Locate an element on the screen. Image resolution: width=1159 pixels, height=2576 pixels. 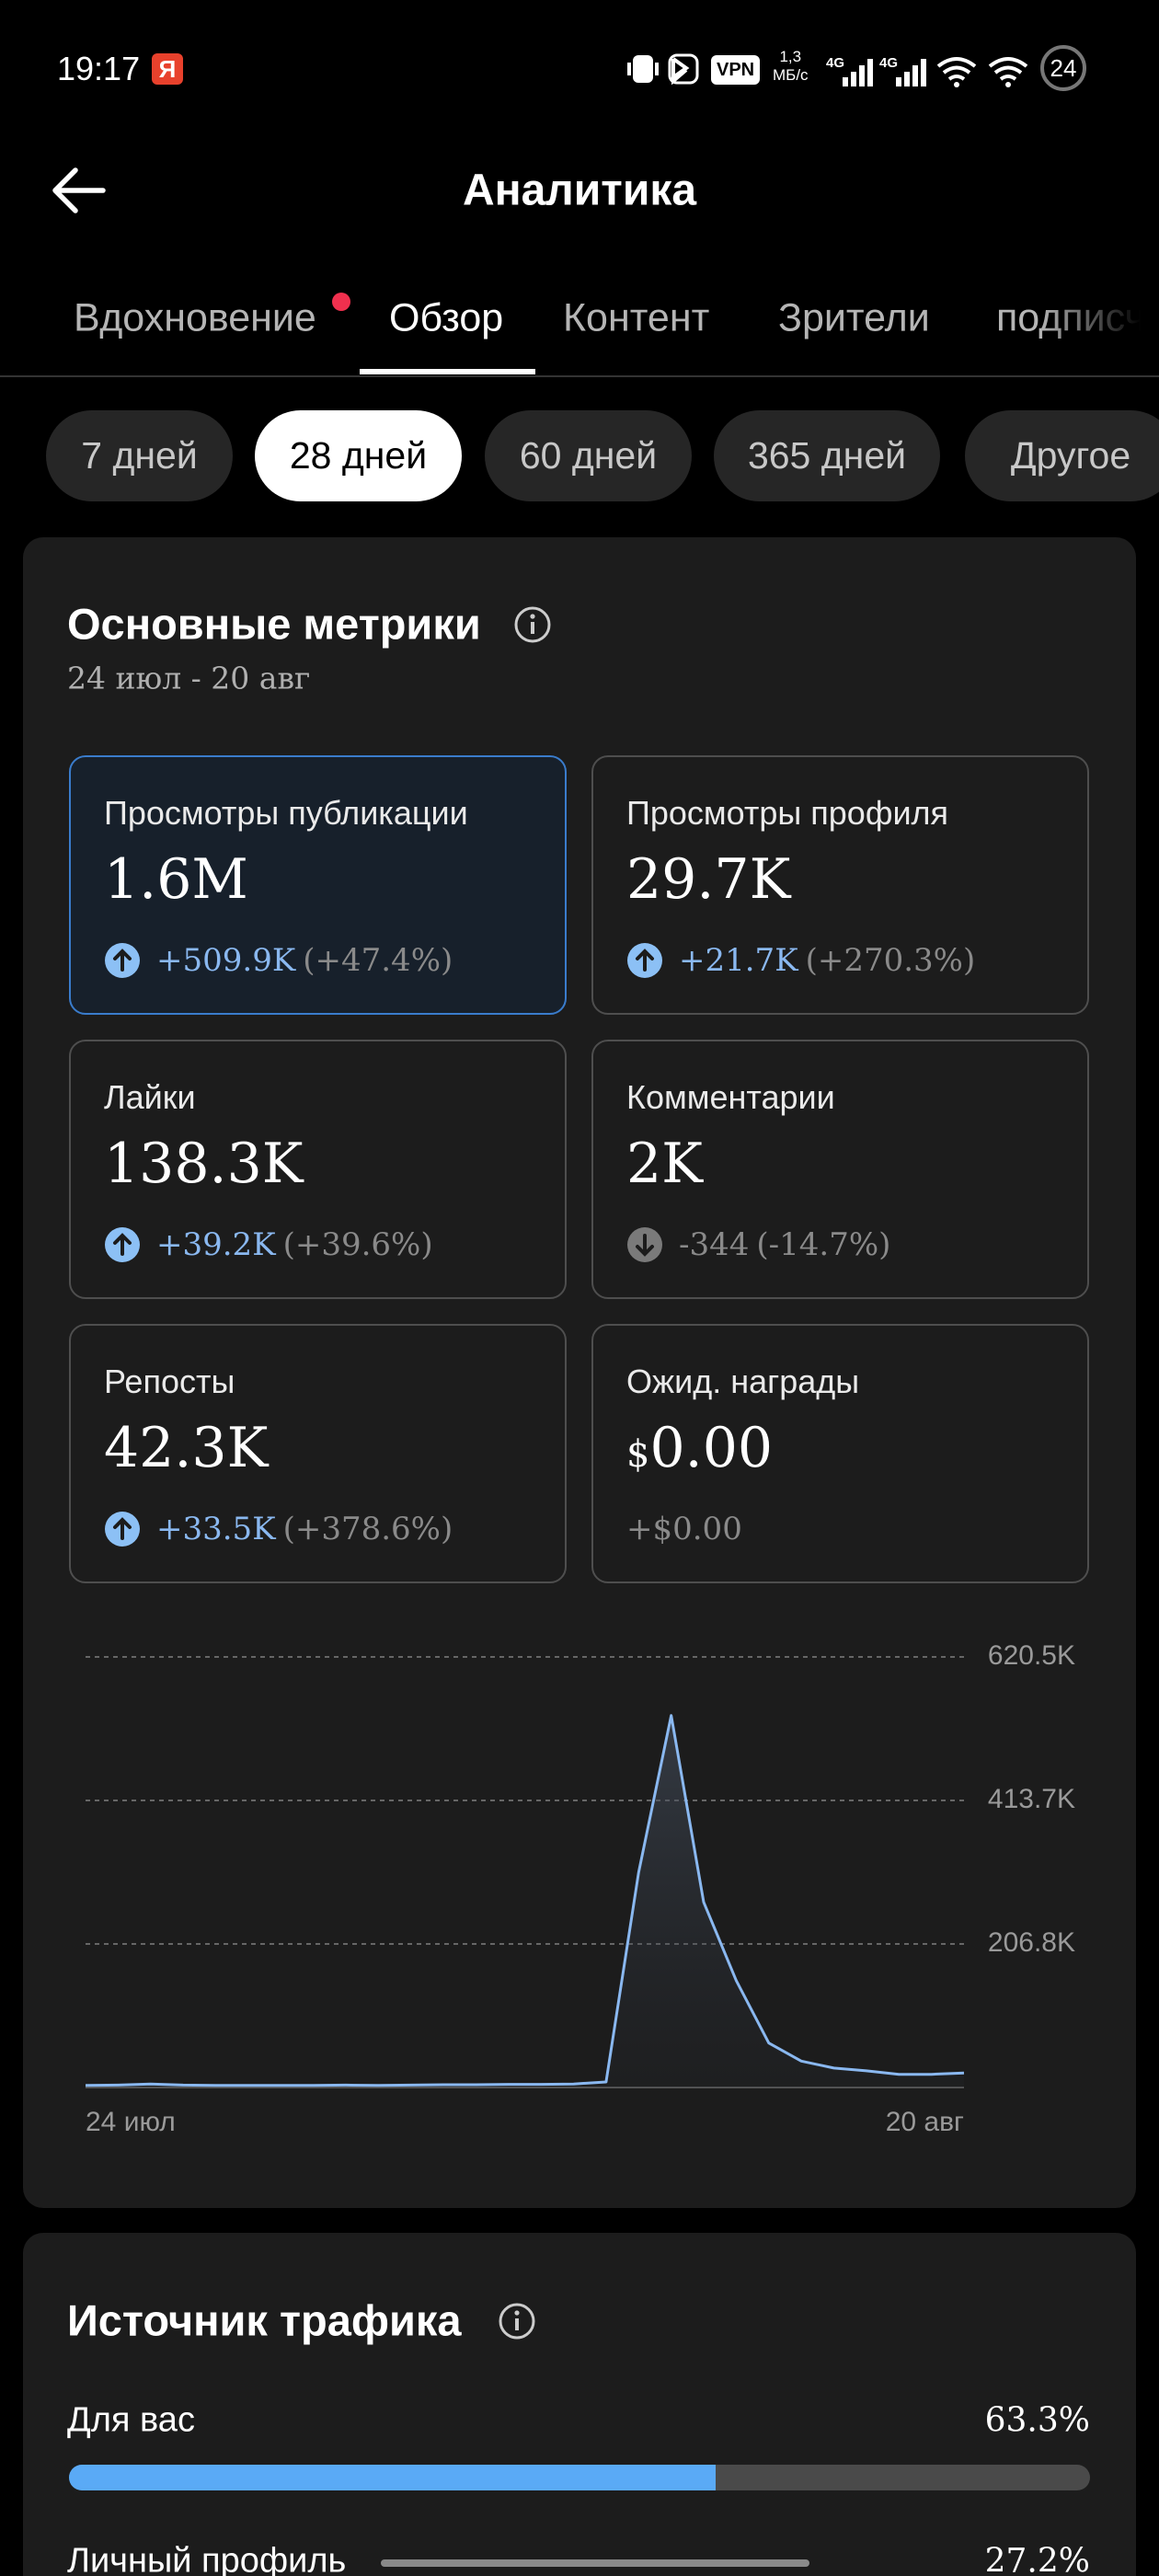
traffic-bar is located at coordinates (392, 2477).